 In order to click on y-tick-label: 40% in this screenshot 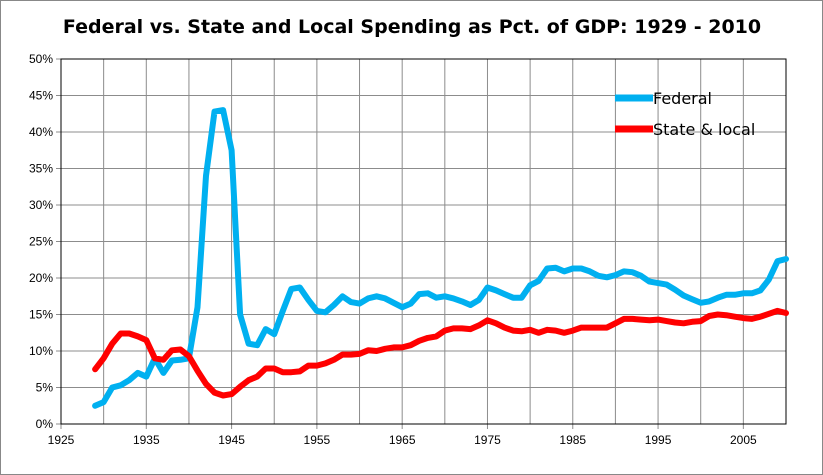, I will do `click(41, 132)`.